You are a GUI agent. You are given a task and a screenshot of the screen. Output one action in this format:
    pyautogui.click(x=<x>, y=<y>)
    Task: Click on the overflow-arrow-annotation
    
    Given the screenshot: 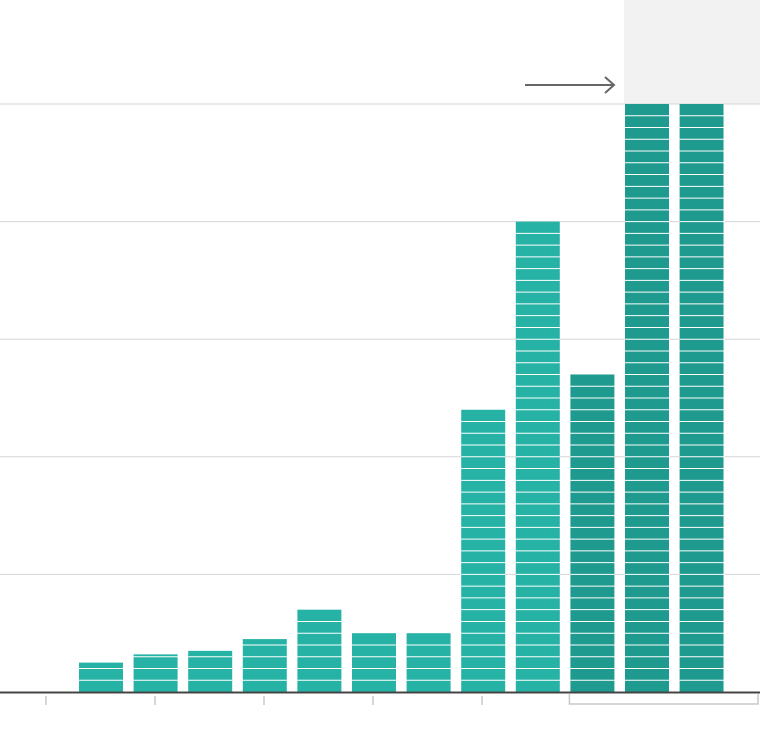 What is the action you would take?
    pyautogui.click(x=570, y=85)
    